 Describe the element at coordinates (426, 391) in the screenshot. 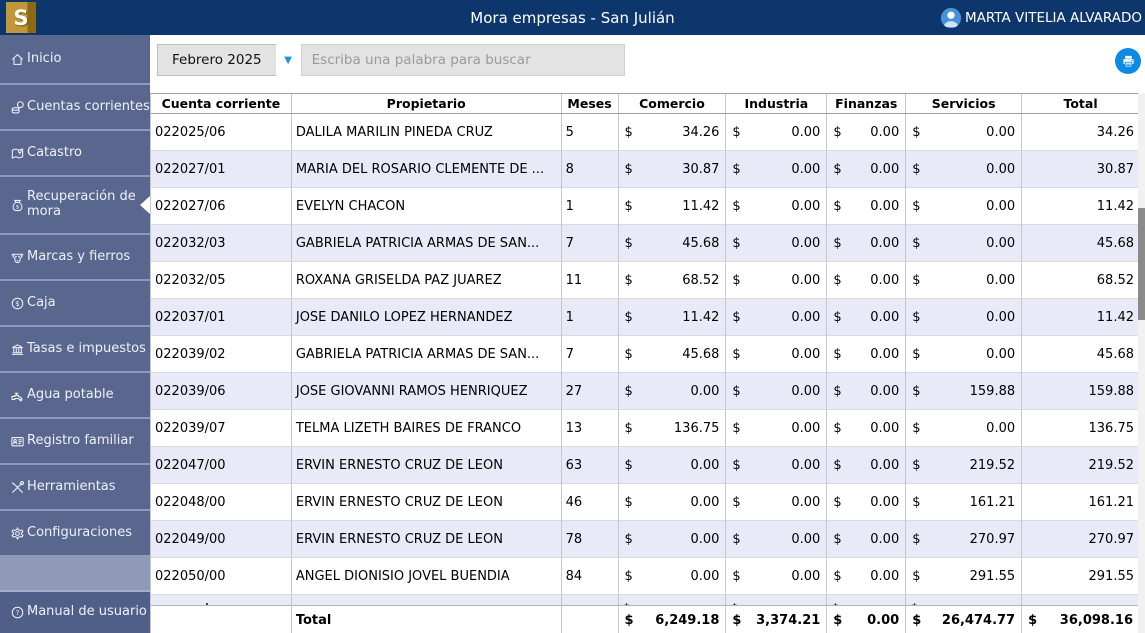

I see `cell-propietario: JOSE GIOVANNI RAMOS HENRIQUEZ` at that location.